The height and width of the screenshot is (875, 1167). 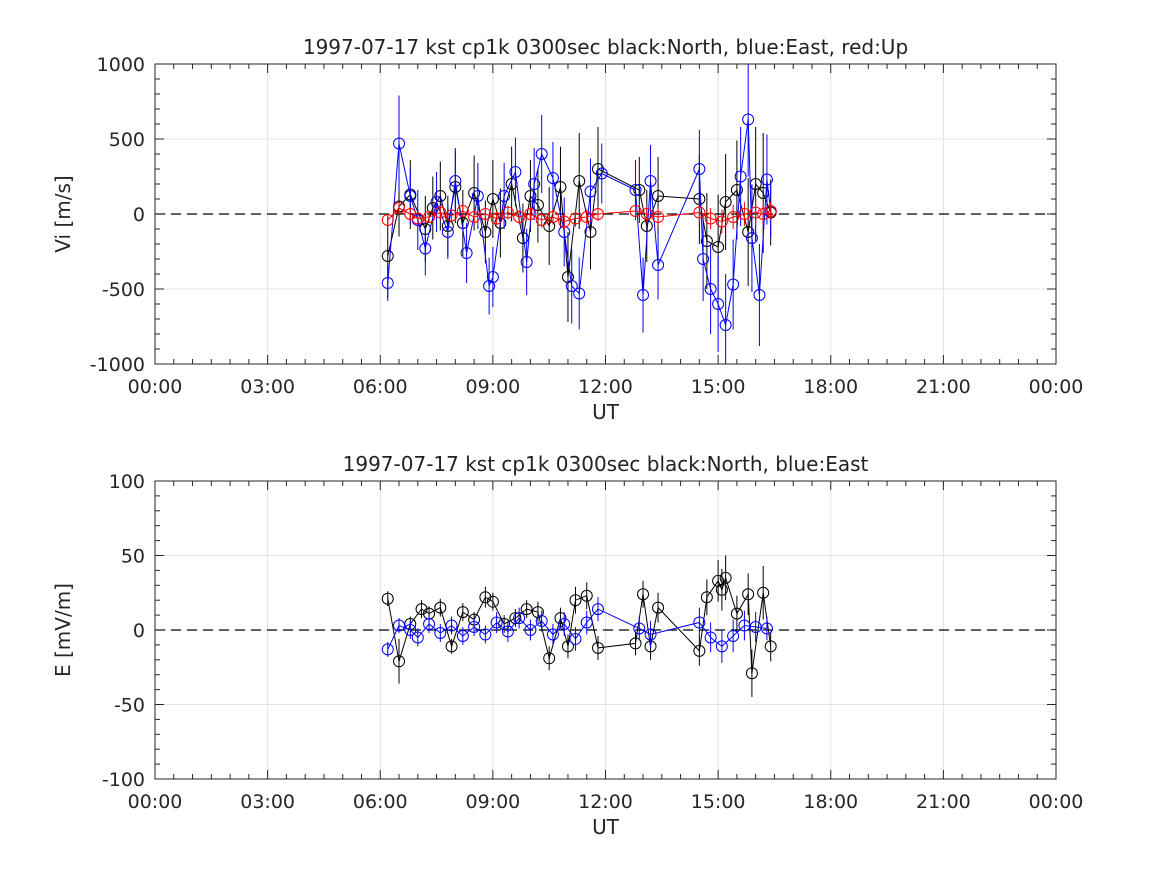 I want to click on x-tick-label: 12:00, so click(x=605, y=802).